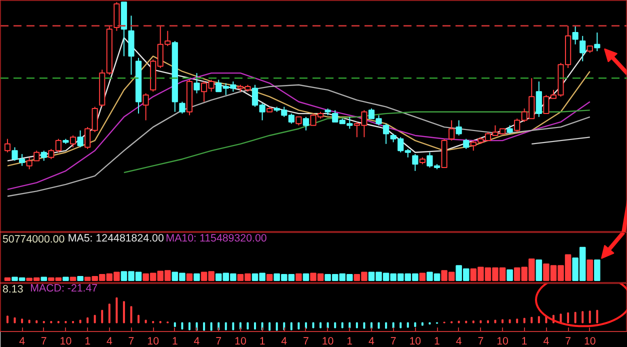 This screenshot has height=347, width=627. I want to click on text: 50774000.00, so click(33, 239).